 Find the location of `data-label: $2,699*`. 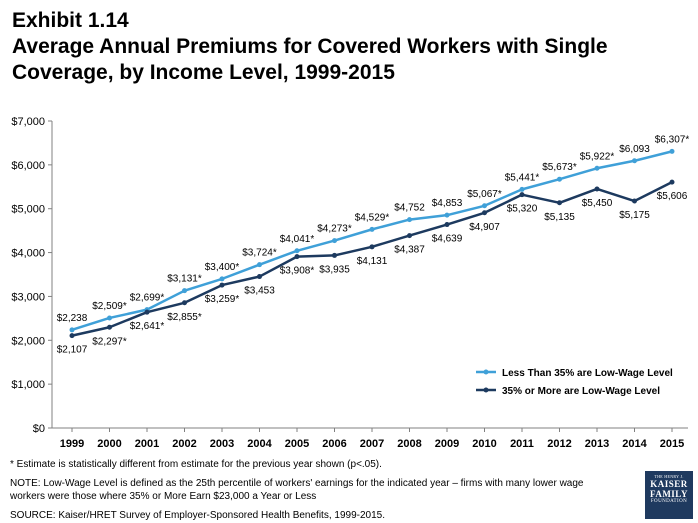

data-label: $2,699* is located at coordinates (147, 298).